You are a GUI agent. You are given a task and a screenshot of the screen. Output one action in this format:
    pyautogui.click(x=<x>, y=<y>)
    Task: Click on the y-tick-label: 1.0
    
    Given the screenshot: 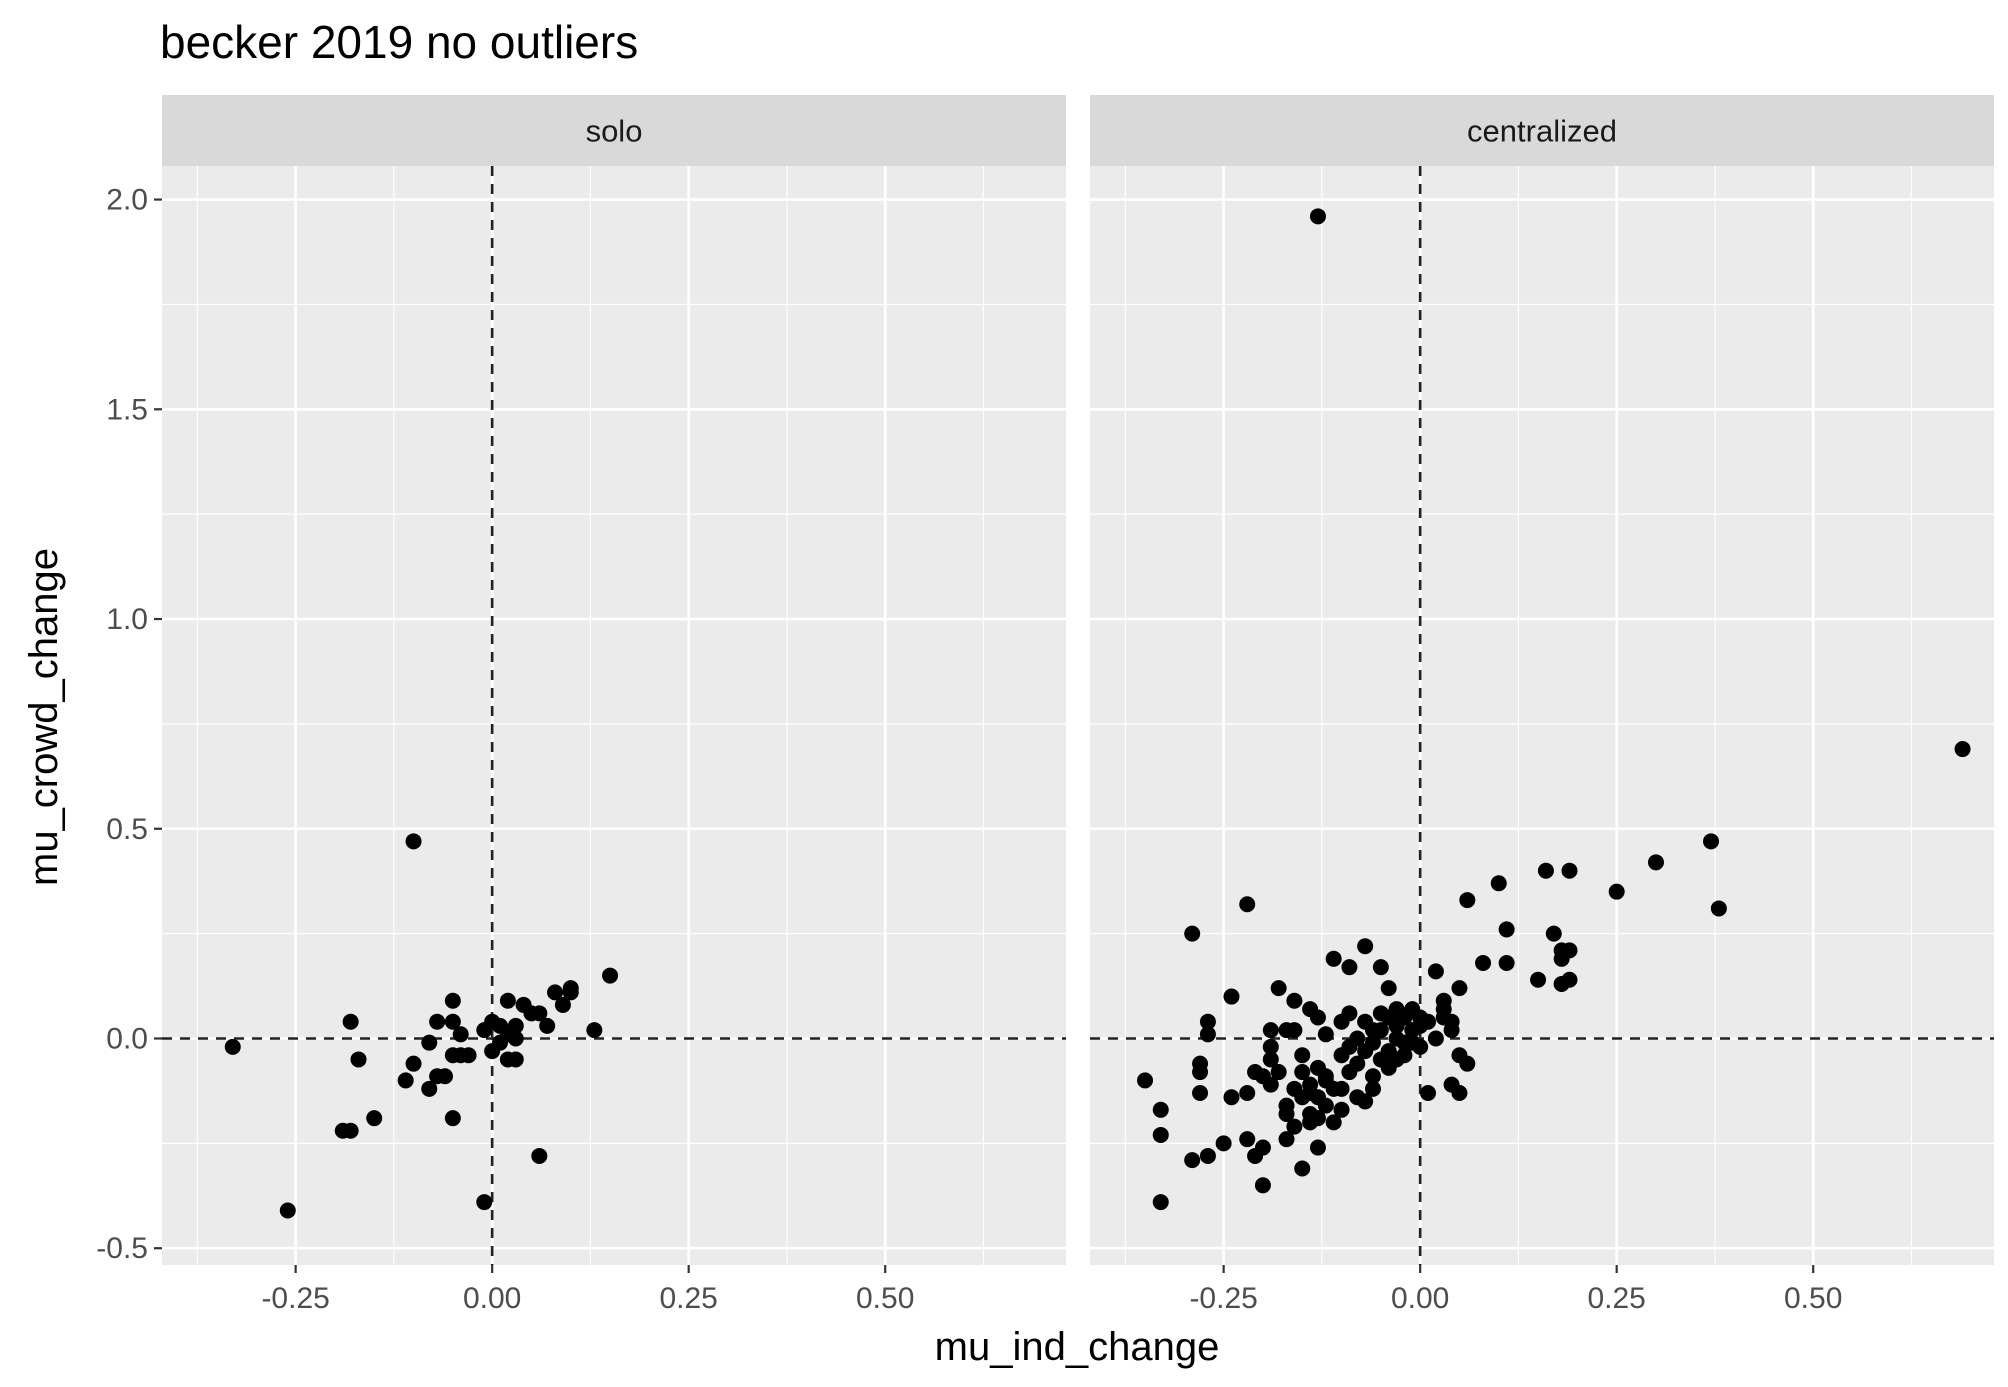 What is the action you would take?
    pyautogui.click(x=127, y=619)
    